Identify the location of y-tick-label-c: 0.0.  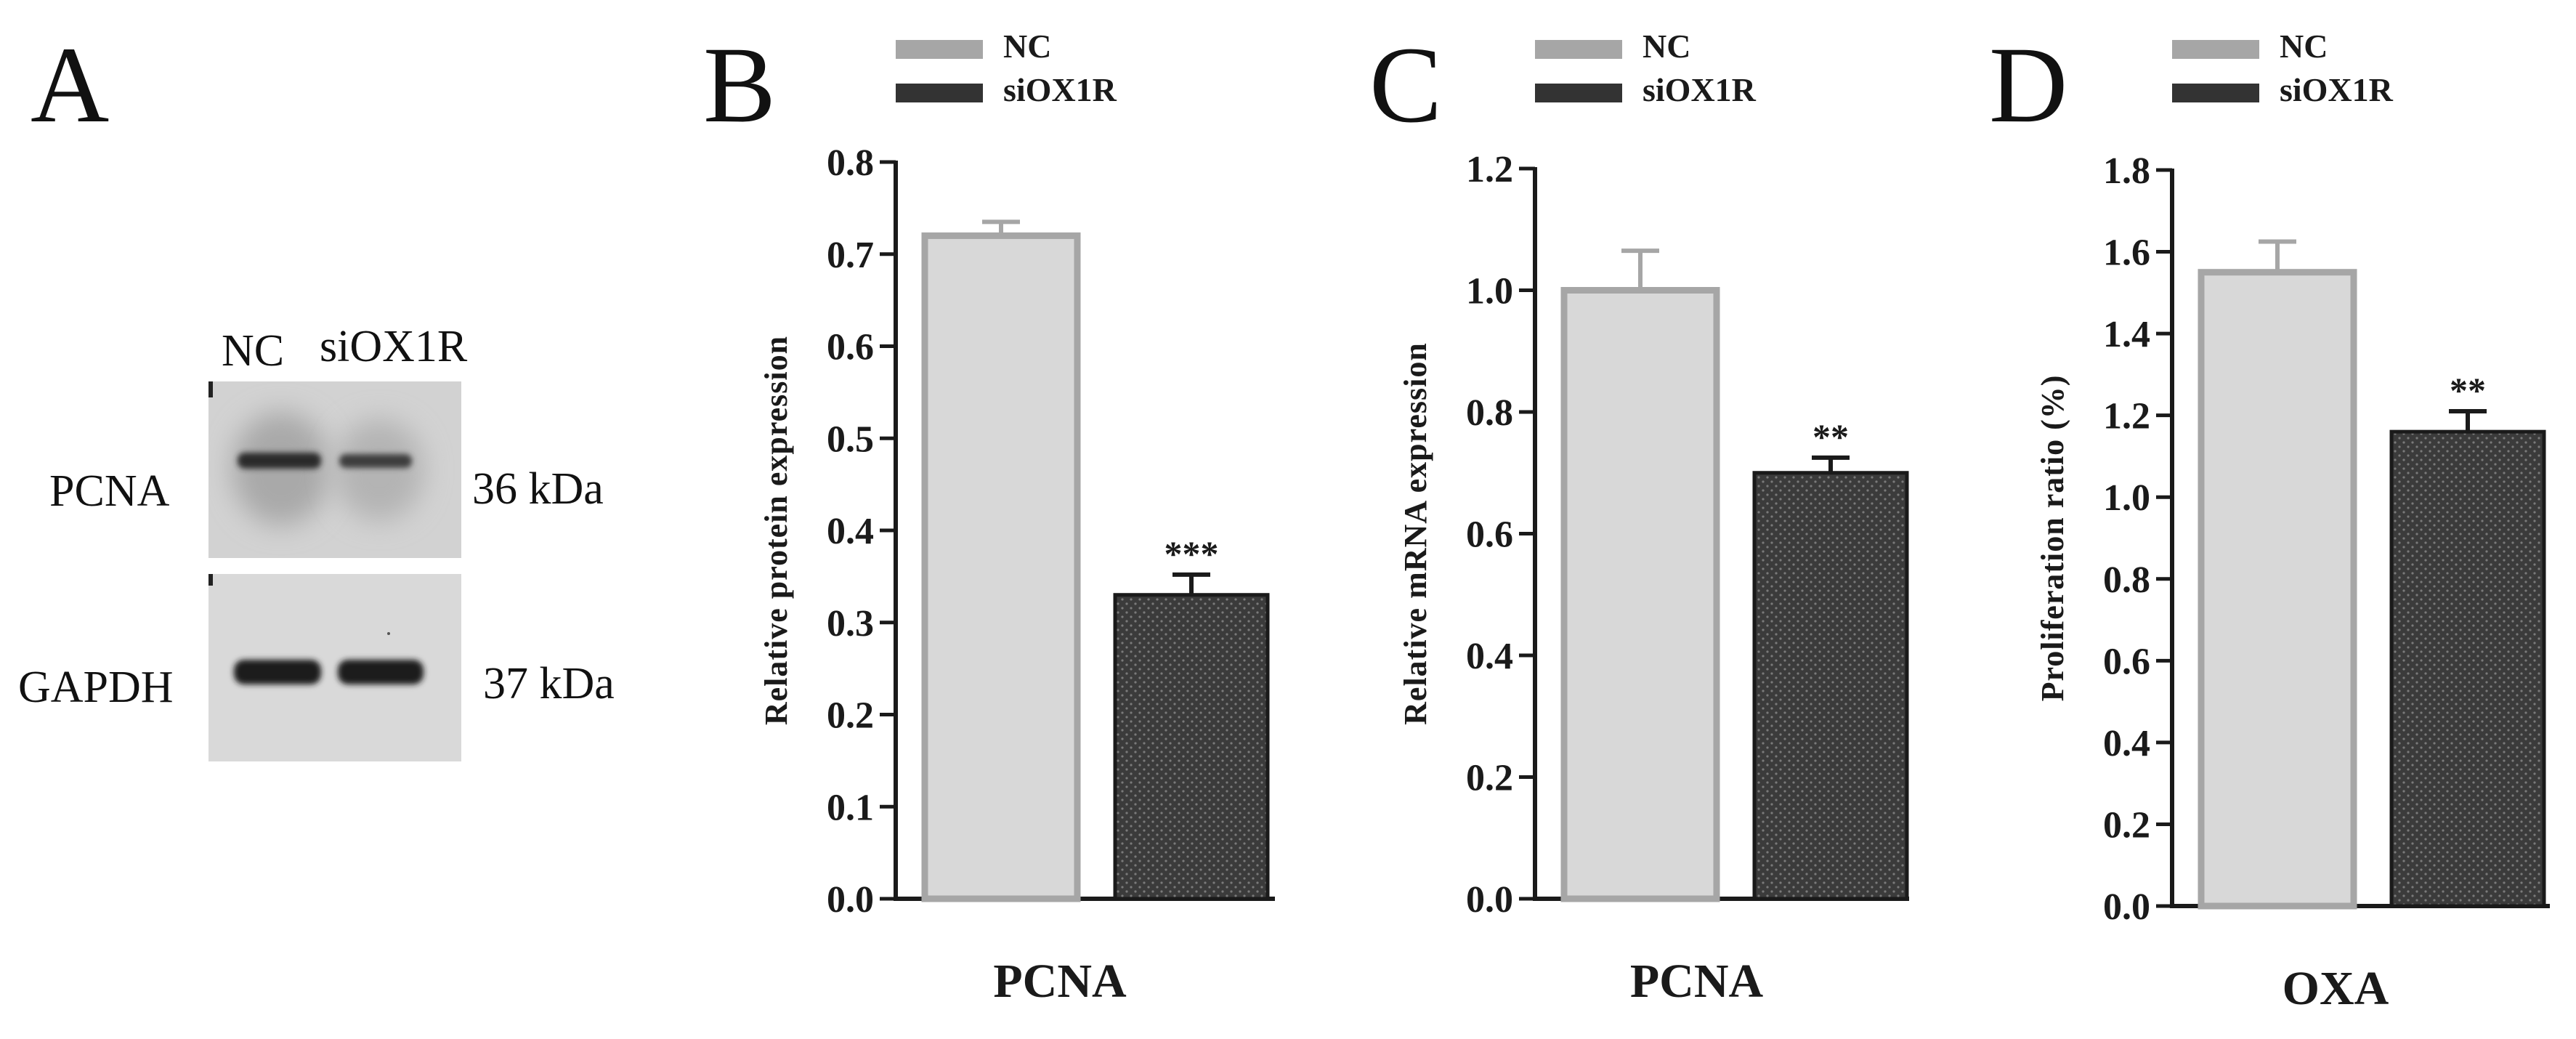
(1489, 900).